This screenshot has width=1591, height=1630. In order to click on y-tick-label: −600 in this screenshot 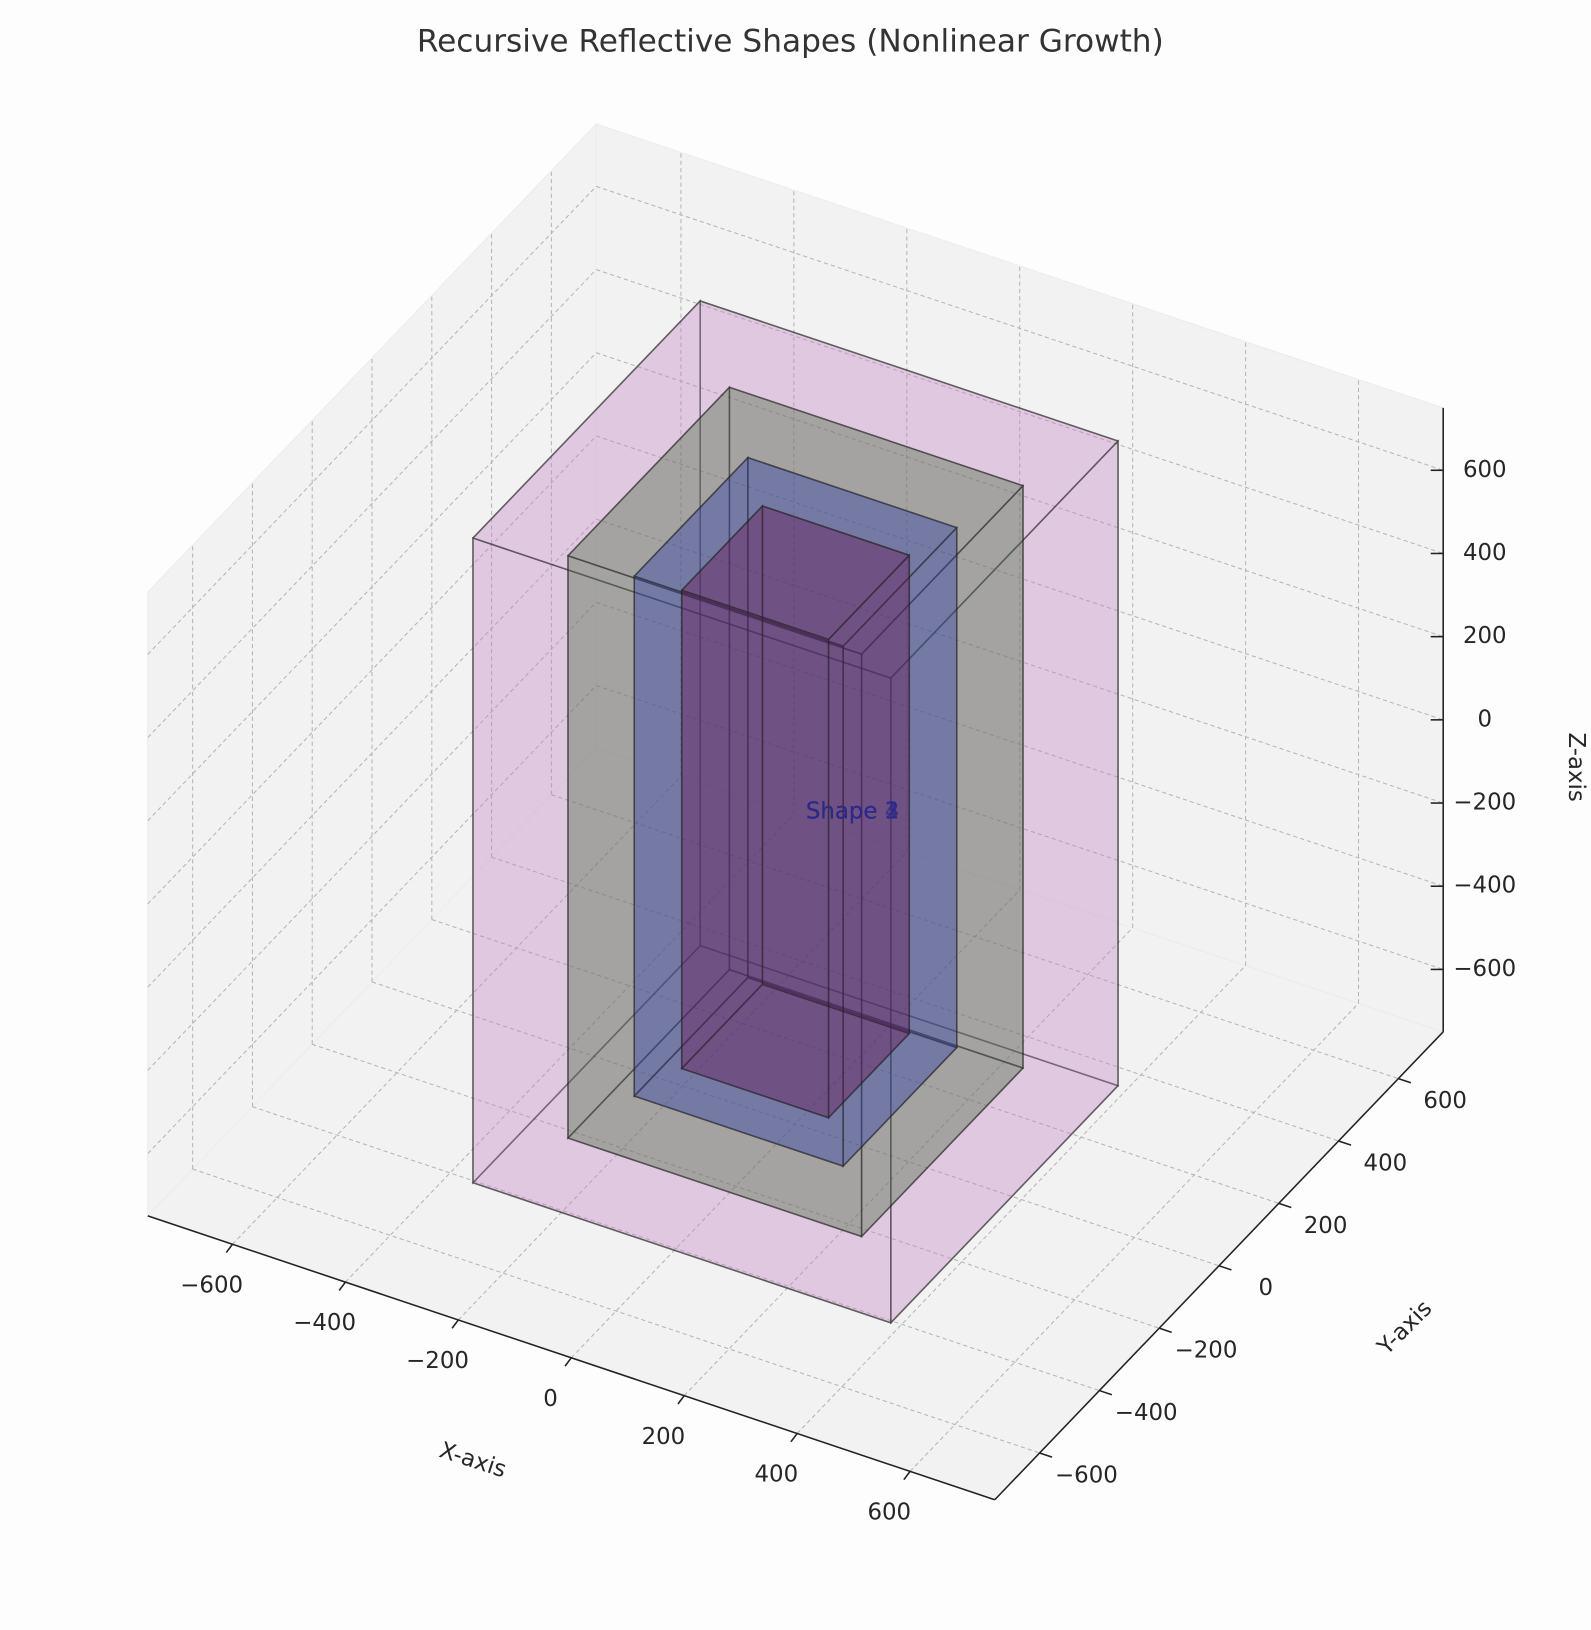, I will do `click(1086, 1475)`.